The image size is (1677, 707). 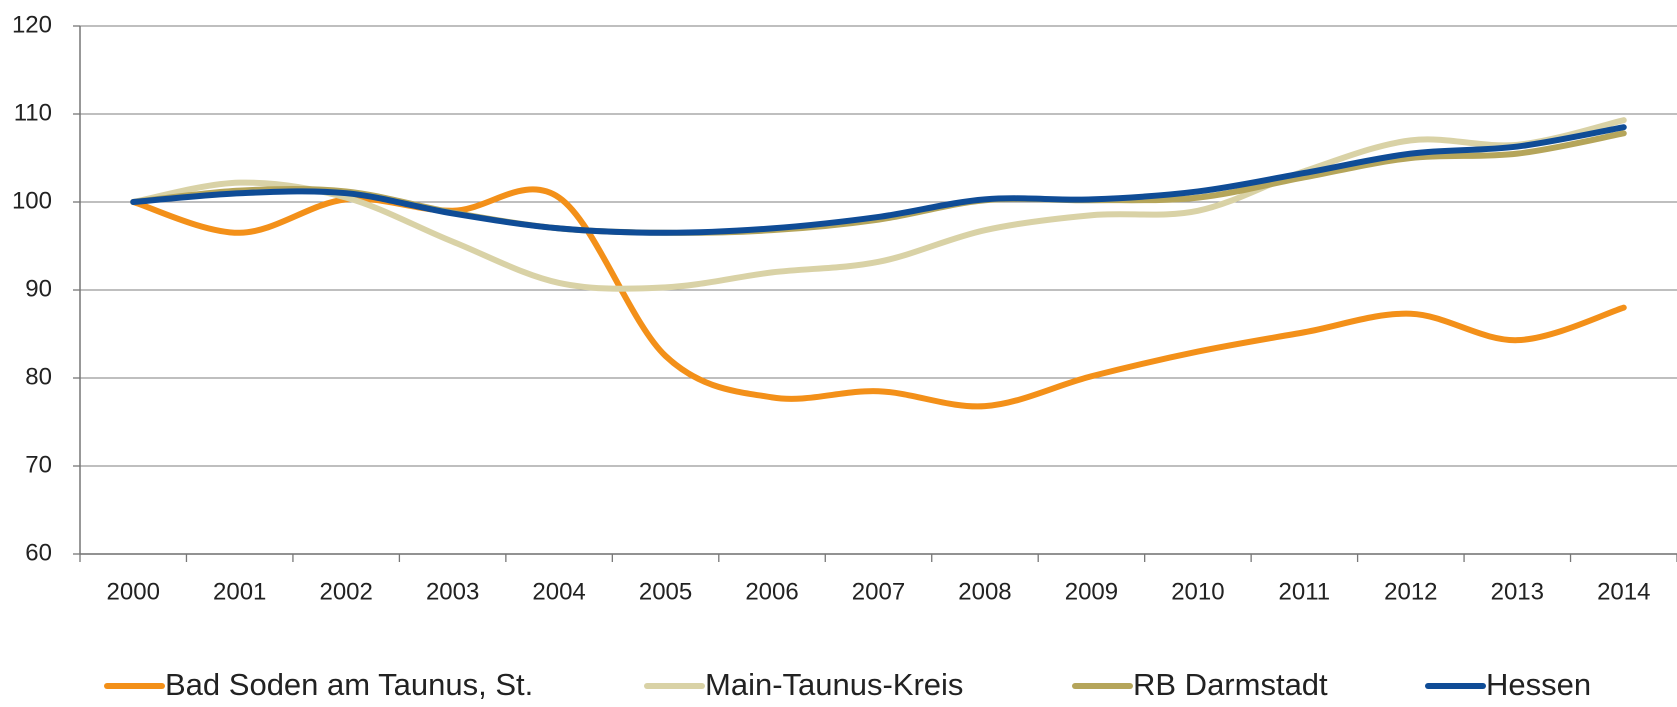 What do you see at coordinates (1230, 684) in the screenshot?
I see `legend-label: RB Darmstadt` at bounding box center [1230, 684].